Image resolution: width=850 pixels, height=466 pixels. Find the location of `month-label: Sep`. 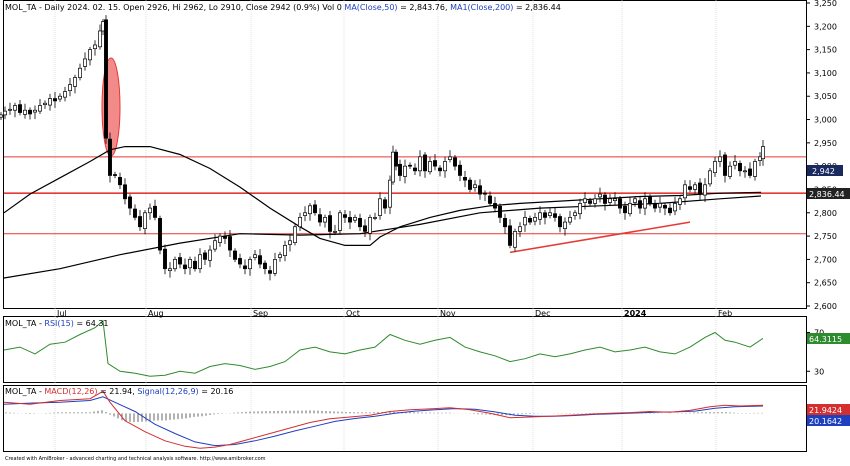

month-label: Sep is located at coordinates (260, 313).